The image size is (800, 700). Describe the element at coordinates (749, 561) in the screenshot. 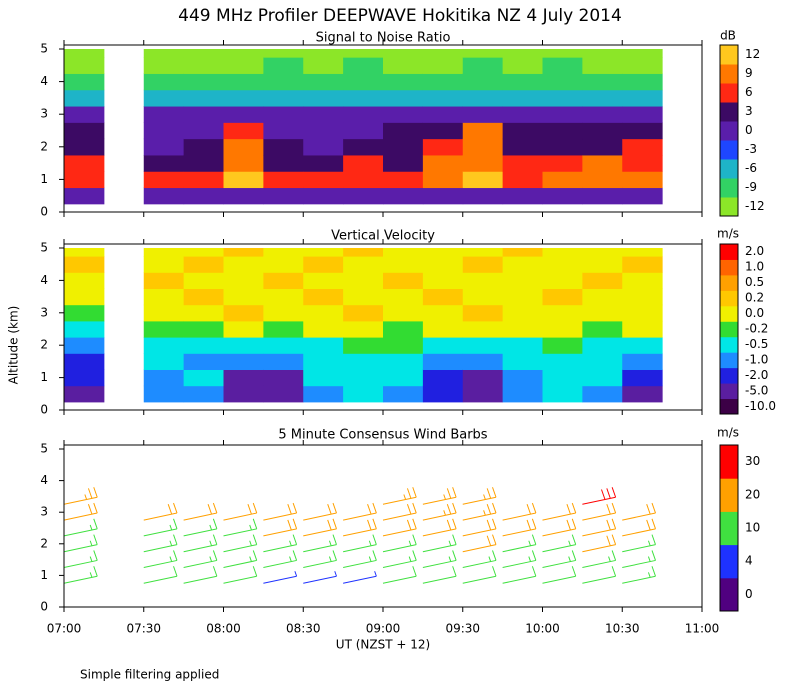

I see `colorbar-tick-label: 4` at that location.